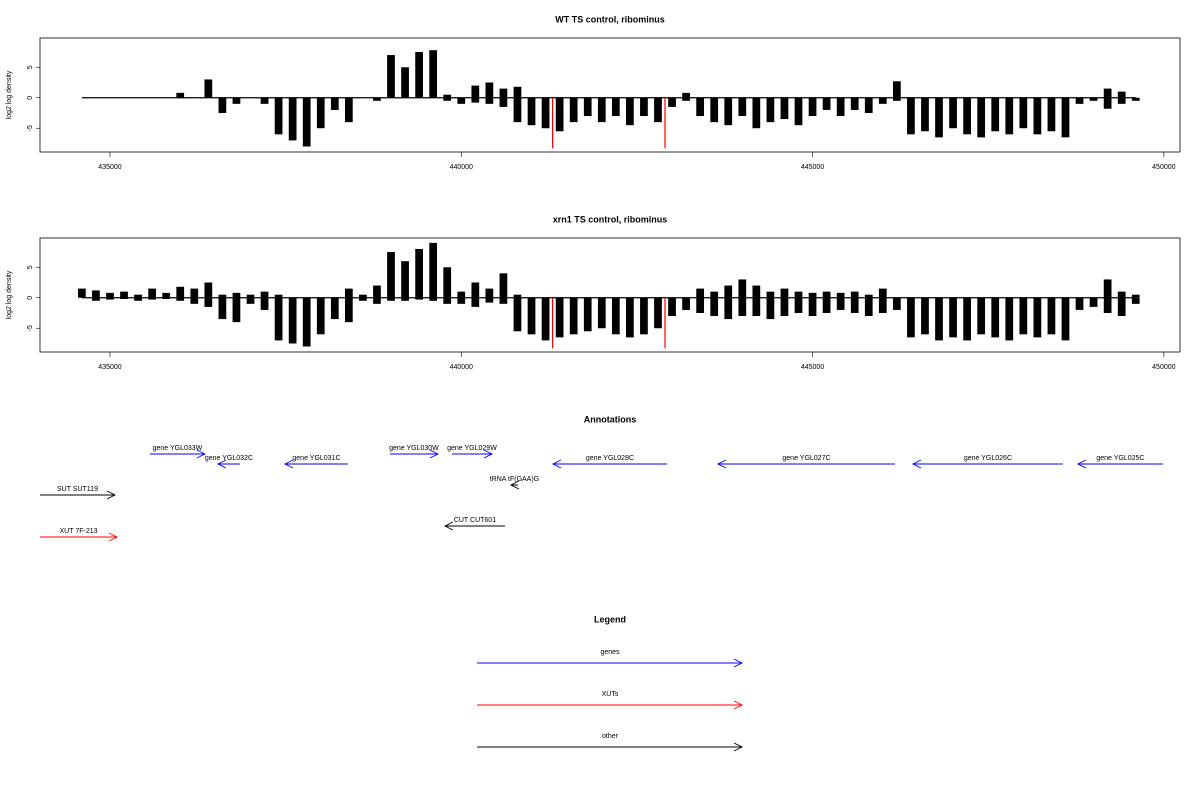 The image size is (1200, 800). Describe the element at coordinates (109, 367) in the screenshot. I see `x-tick-label: 435000` at that location.